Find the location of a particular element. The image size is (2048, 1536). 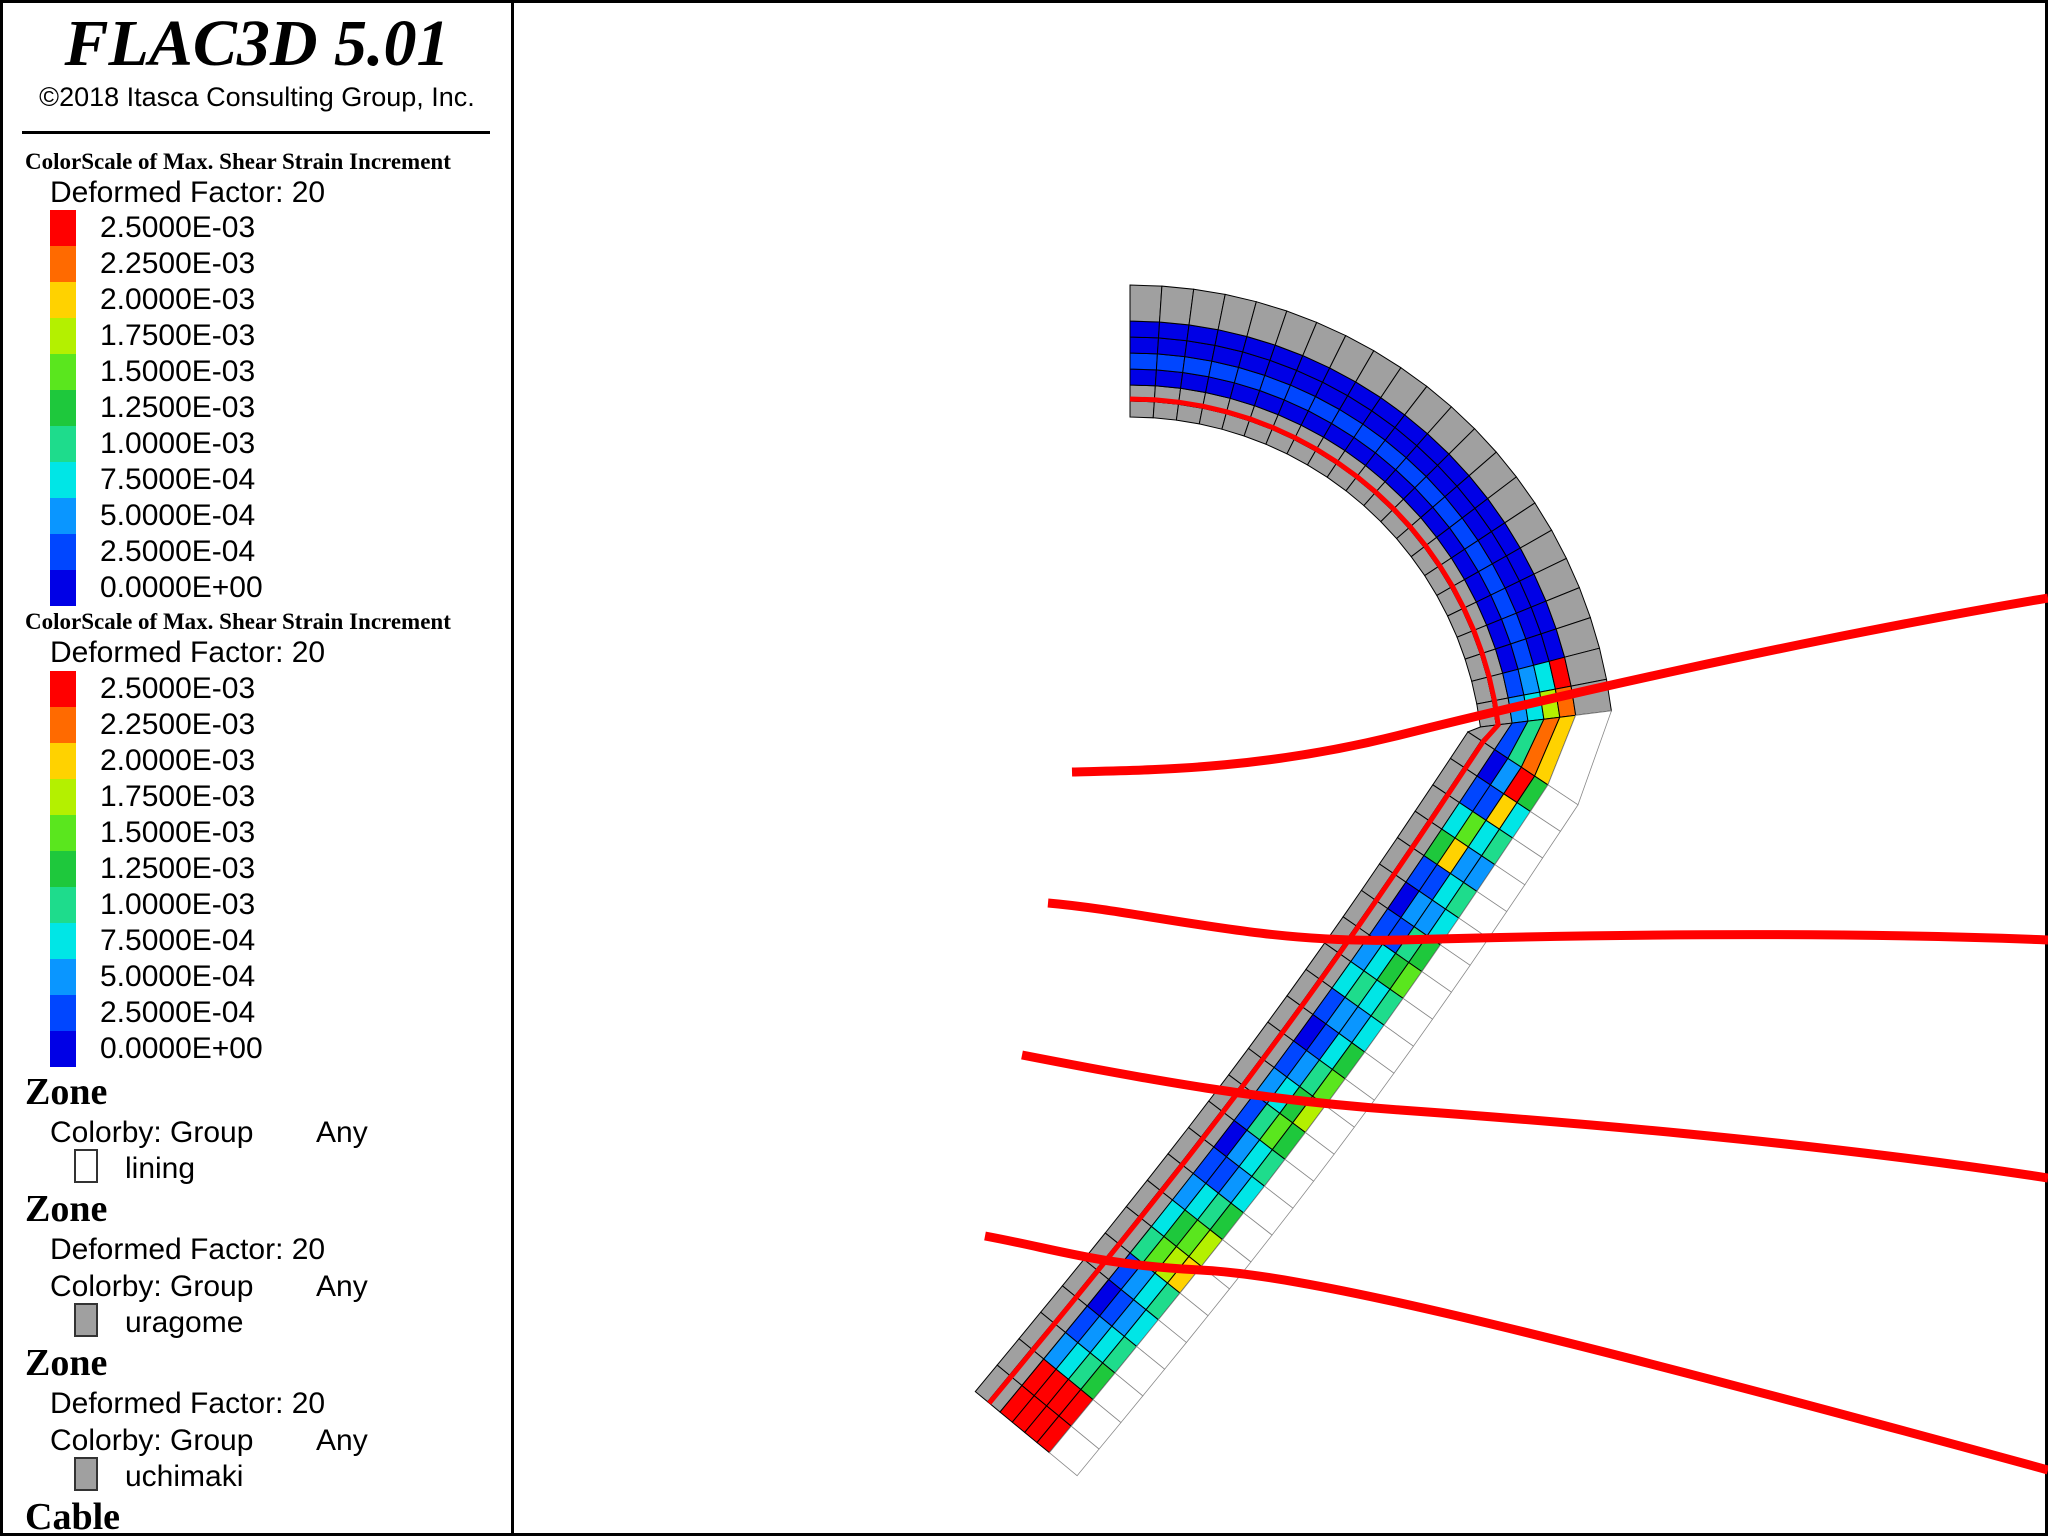

colorscale-1-label: 1.0000E-03 is located at coordinates (178, 443).